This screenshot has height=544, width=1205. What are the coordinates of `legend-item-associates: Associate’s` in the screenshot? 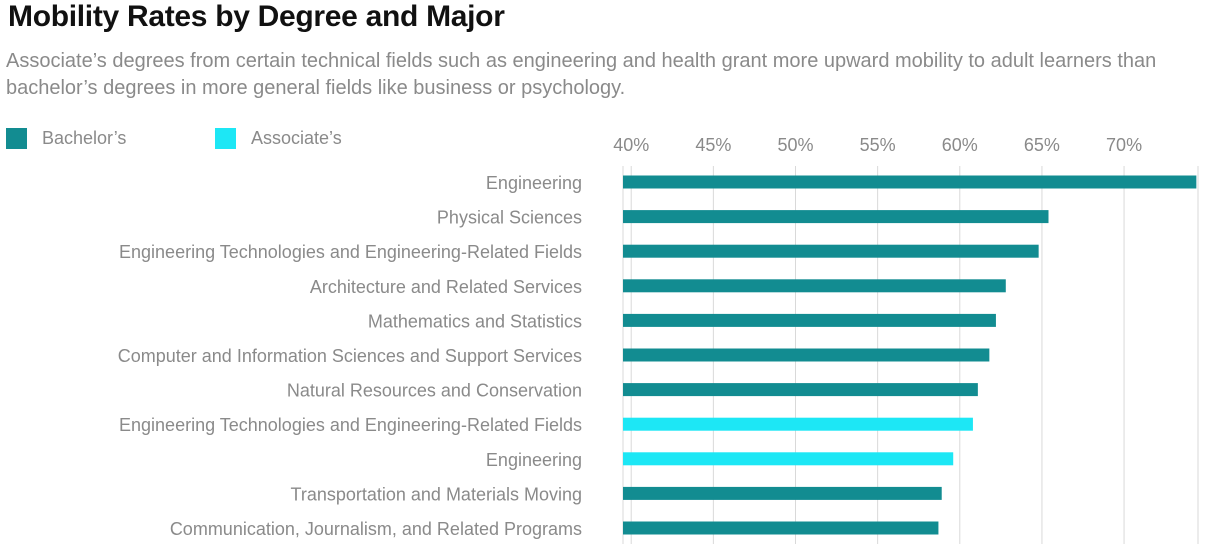 It's located at (278, 138).